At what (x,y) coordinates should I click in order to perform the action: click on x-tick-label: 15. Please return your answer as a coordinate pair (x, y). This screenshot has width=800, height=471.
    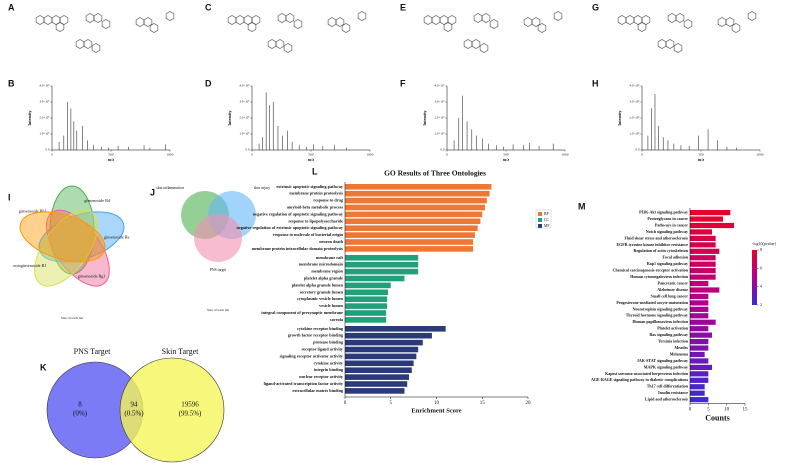
    Looking at the image, I should click on (483, 403).